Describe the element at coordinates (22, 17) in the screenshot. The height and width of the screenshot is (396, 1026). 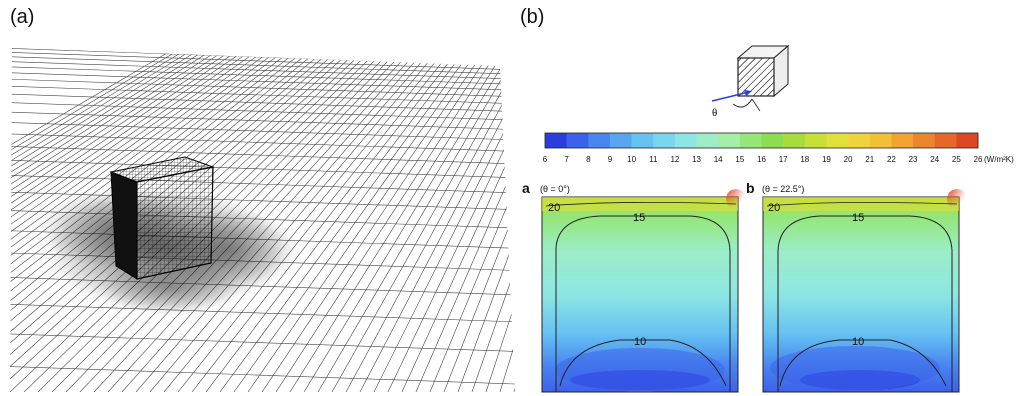
I see `panel-a-label: (a)` at that location.